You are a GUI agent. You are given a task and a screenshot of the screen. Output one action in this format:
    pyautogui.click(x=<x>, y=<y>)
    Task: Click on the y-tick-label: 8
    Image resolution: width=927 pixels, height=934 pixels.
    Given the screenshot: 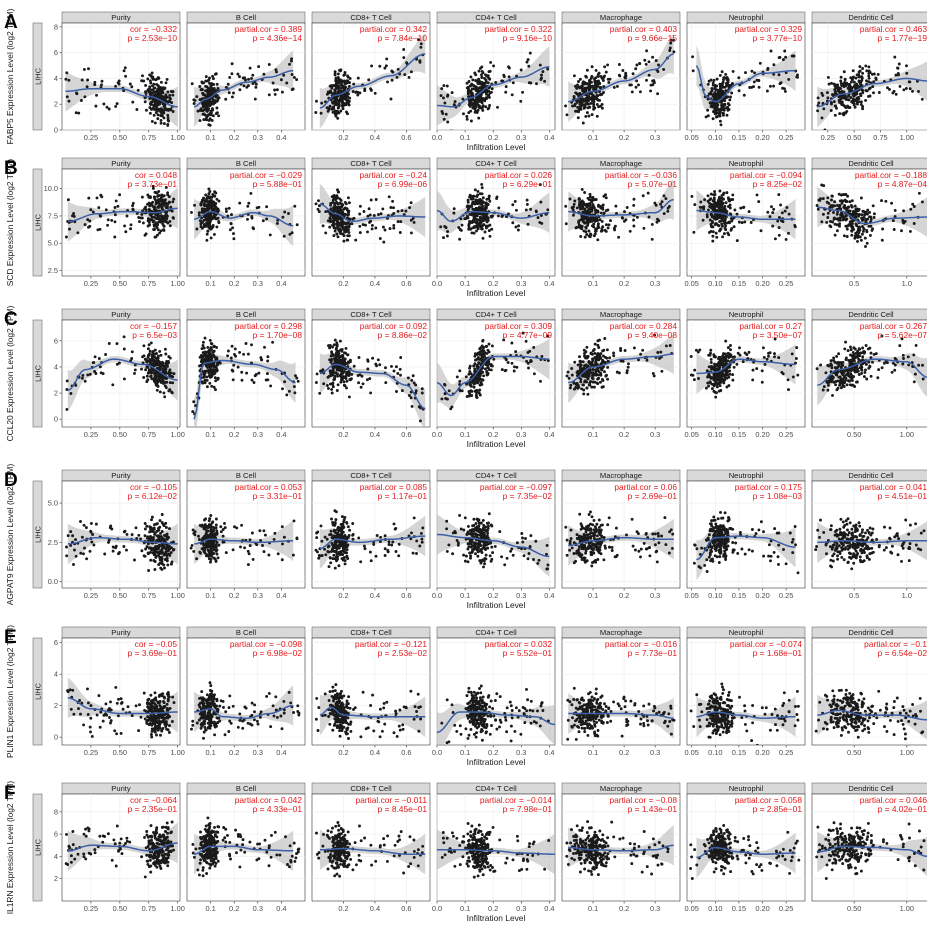 What is the action you would take?
    pyautogui.click(x=56, y=26)
    